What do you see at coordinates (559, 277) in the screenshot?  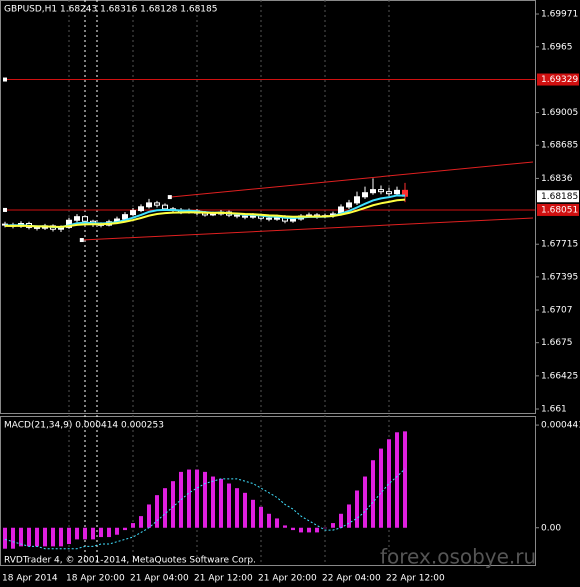 I see `y-tick-label: 1.67395` at bounding box center [559, 277].